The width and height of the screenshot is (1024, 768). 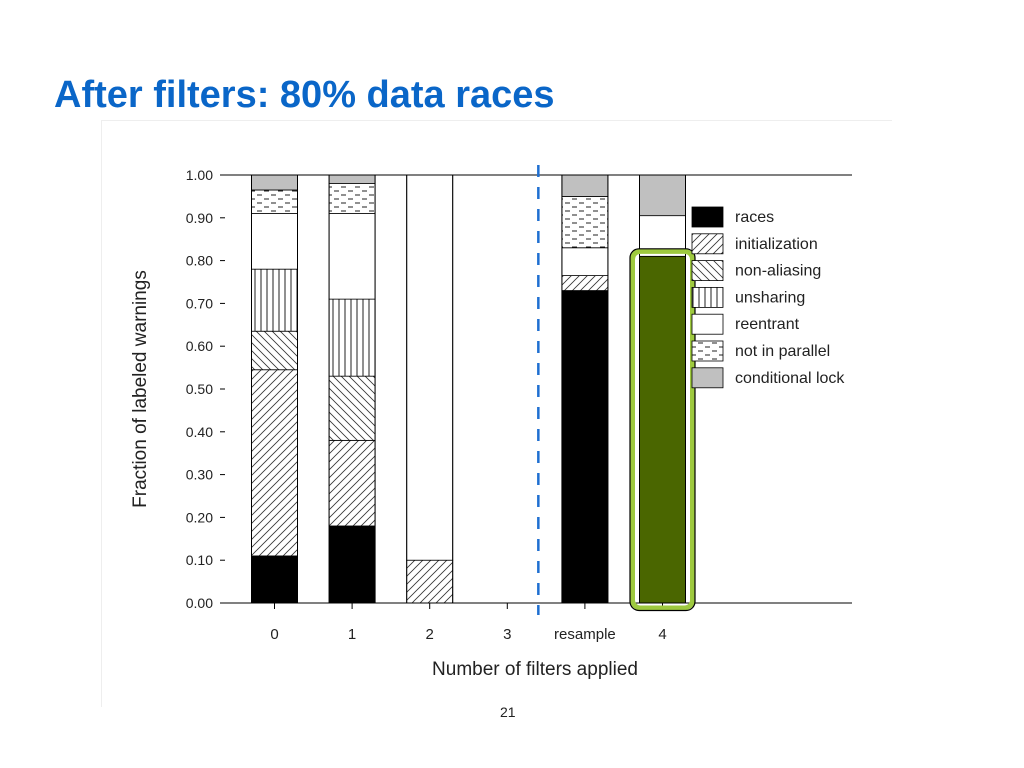 I want to click on x-tick-label: resample, so click(x=585, y=634).